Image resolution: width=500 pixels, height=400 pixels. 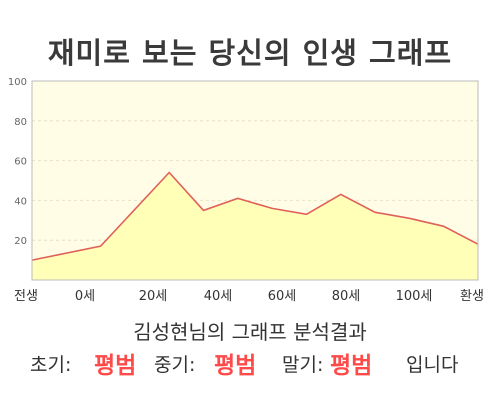 I want to click on y-tick-label: 80, so click(x=20, y=122).